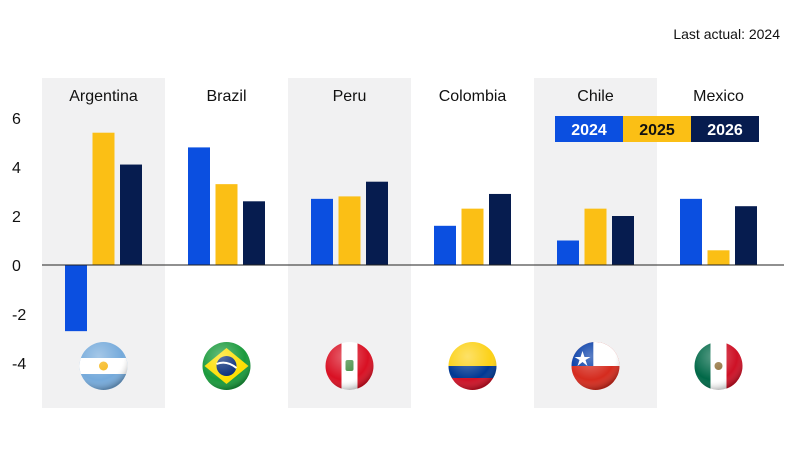 The width and height of the screenshot is (800, 450). What do you see at coordinates (16, 168) in the screenshot?
I see `y-tick-label: 4` at bounding box center [16, 168].